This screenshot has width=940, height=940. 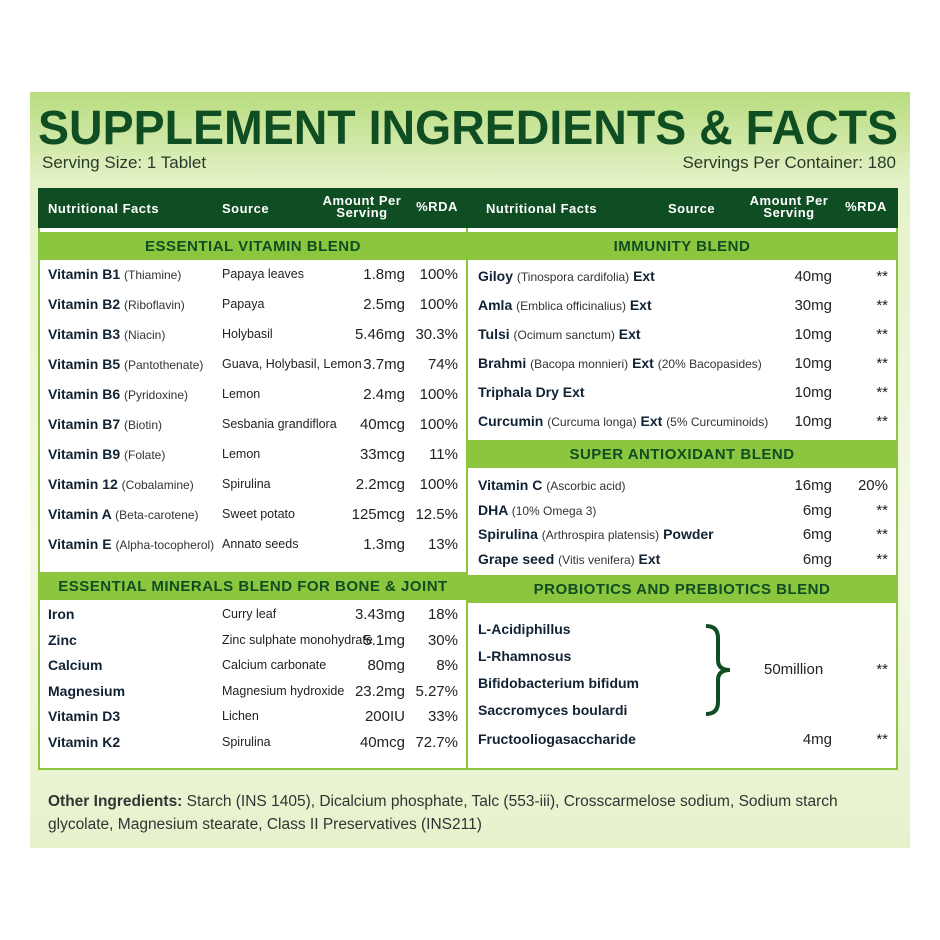 What do you see at coordinates (145, 335) in the screenshot?
I see `detail: (Niacin)` at bounding box center [145, 335].